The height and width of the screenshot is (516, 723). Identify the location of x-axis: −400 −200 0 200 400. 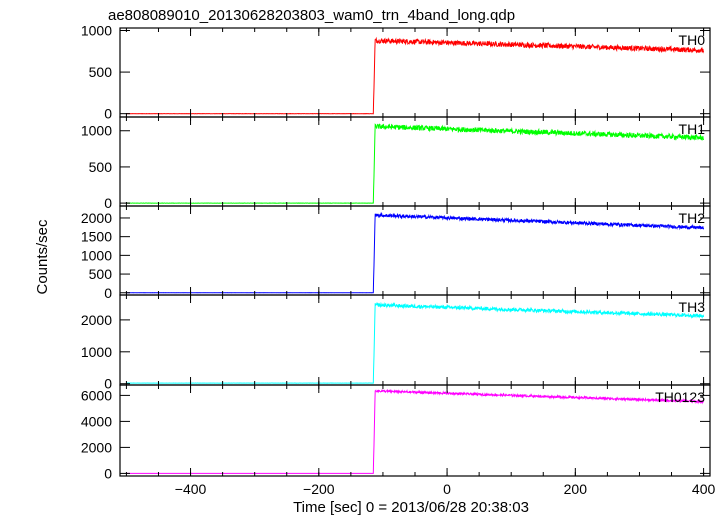
(445, 489).